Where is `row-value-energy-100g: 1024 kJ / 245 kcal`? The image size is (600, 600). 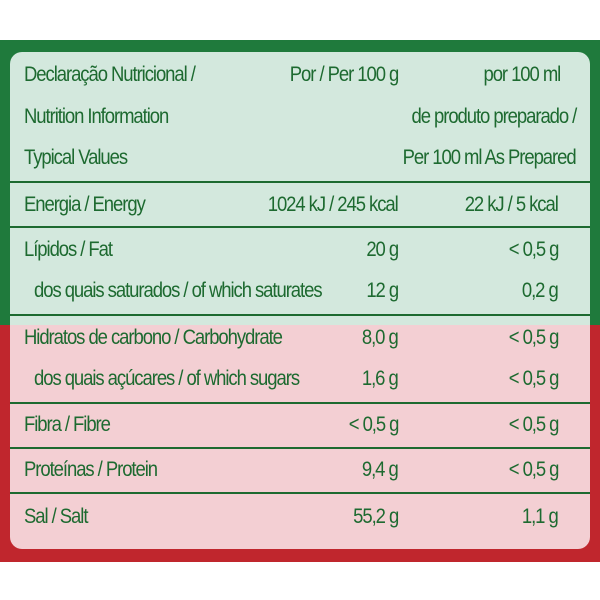 row-value-energy-100g: 1024 kJ / 245 kcal is located at coordinates (333, 204).